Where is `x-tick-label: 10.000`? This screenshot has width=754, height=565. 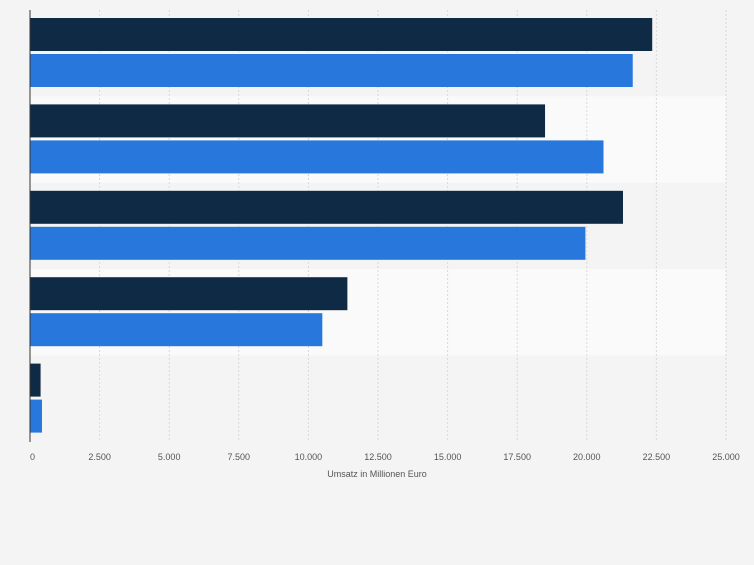
x-tick-label: 10.000 is located at coordinates (309, 457).